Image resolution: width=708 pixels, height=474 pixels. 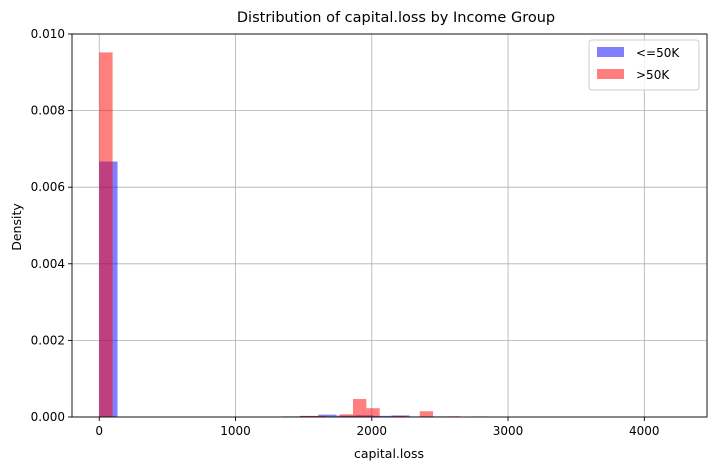 I want to click on legend-label: >50K, so click(x=653, y=75).